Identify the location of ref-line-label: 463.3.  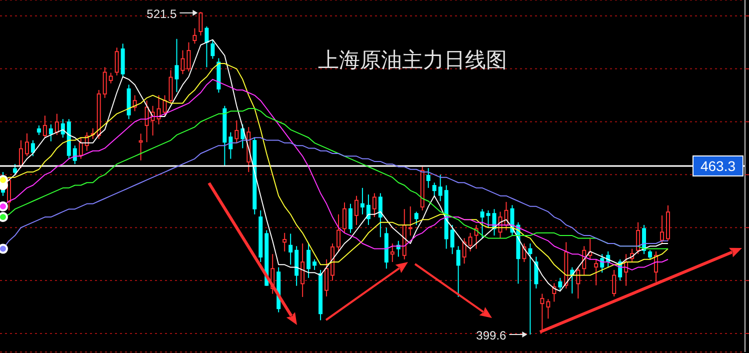
(718, 166).